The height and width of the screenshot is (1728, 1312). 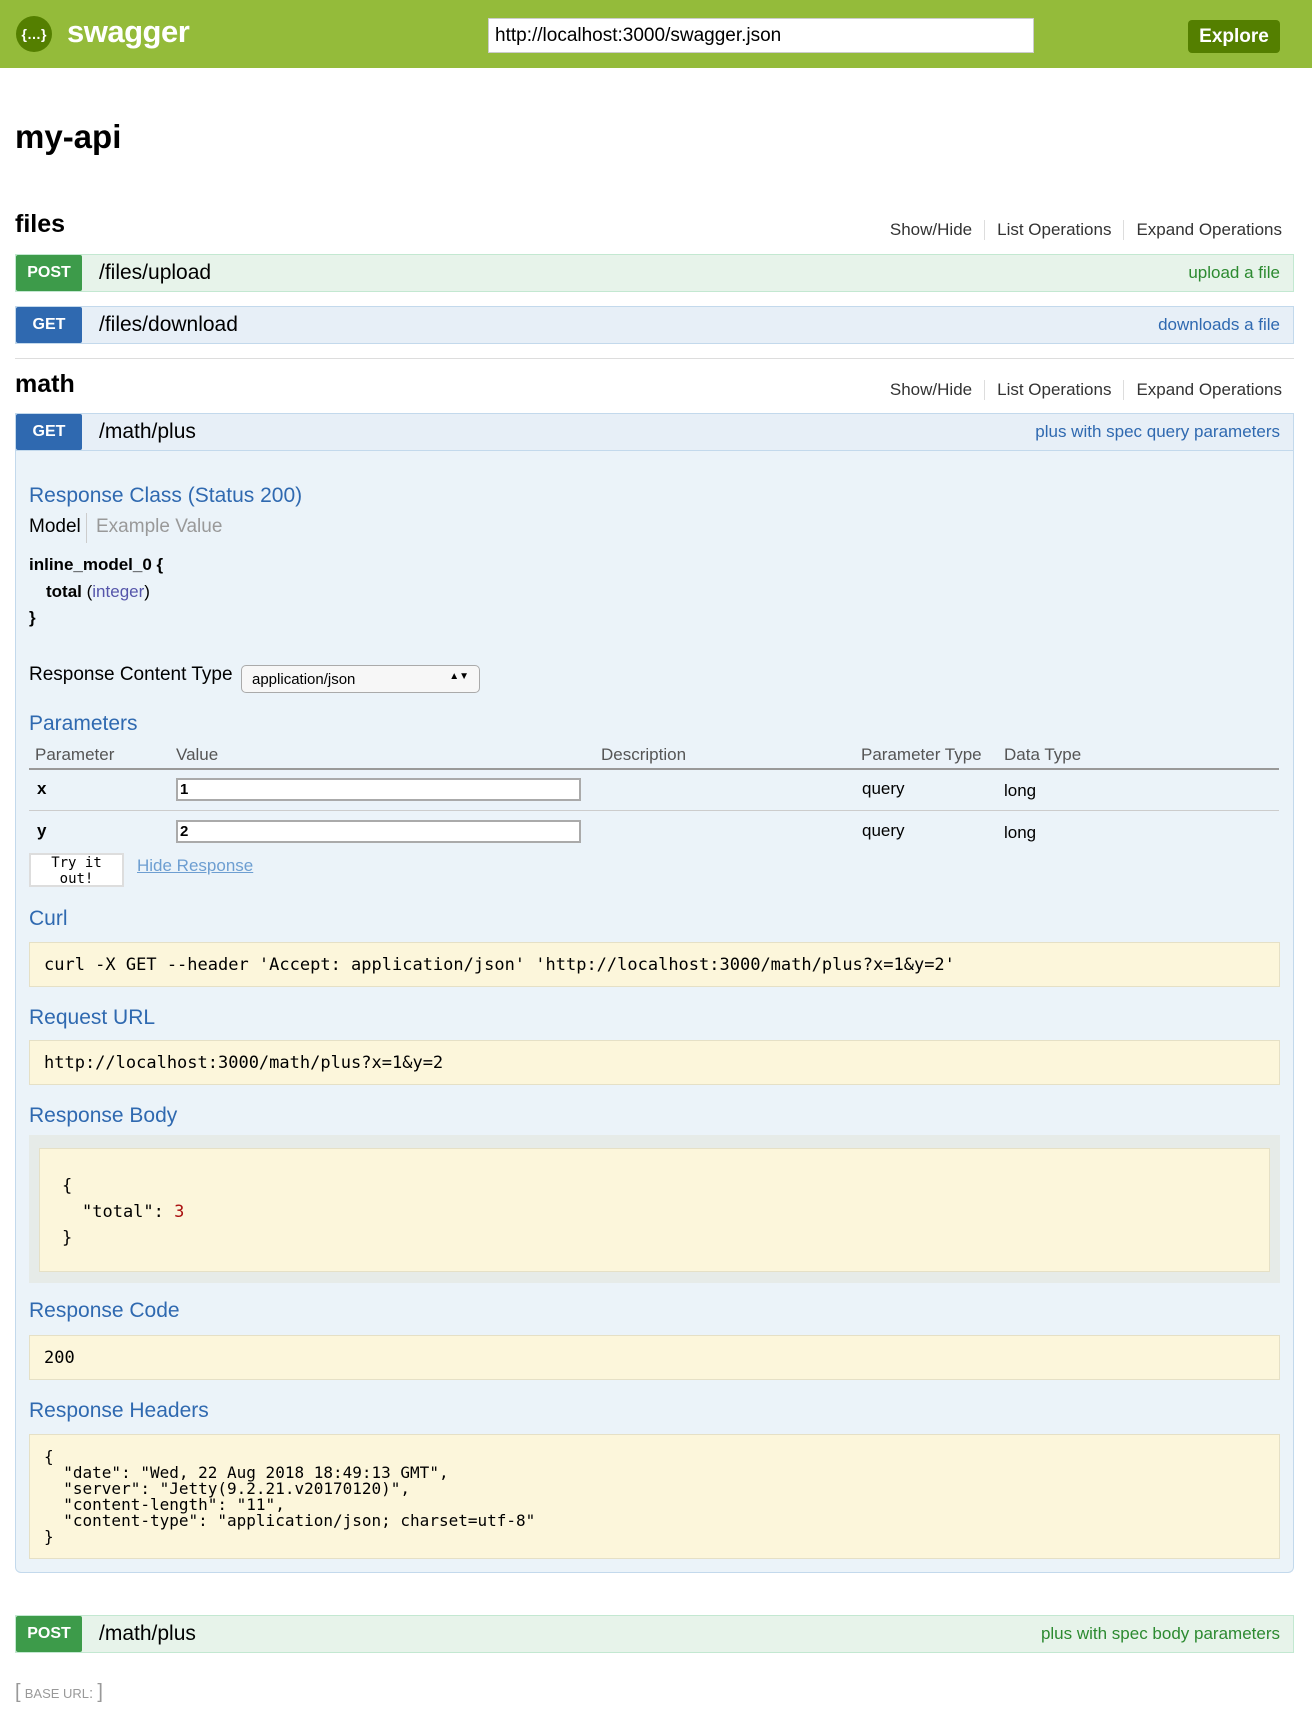 What do you see at coordinates (93, 1693) in the screenshot?
I see `base-url-value: :` at bounding box center [93, 1693].